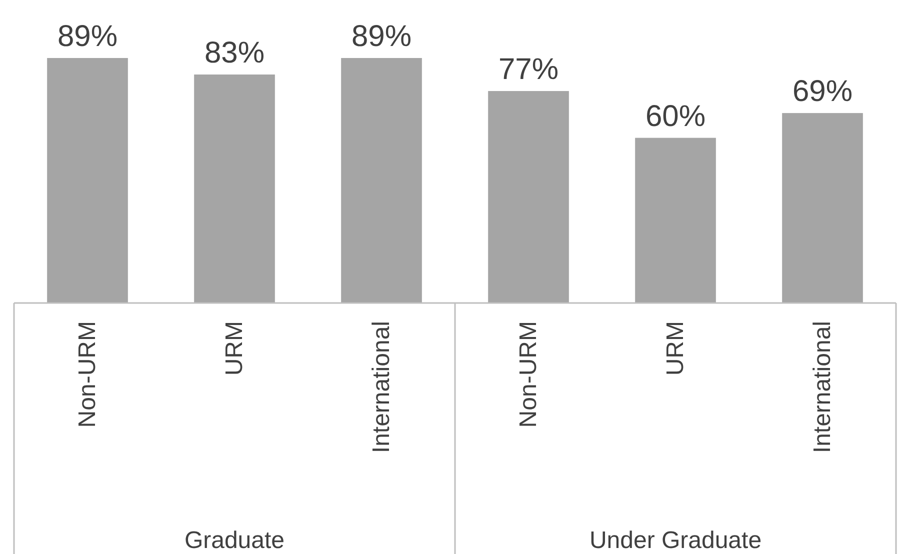 This screenshot has width=903, height=554. What do you see at coordinates (234, 540) in the screenshot?
I see `text: Graduate` at bounding box center [234, 540].